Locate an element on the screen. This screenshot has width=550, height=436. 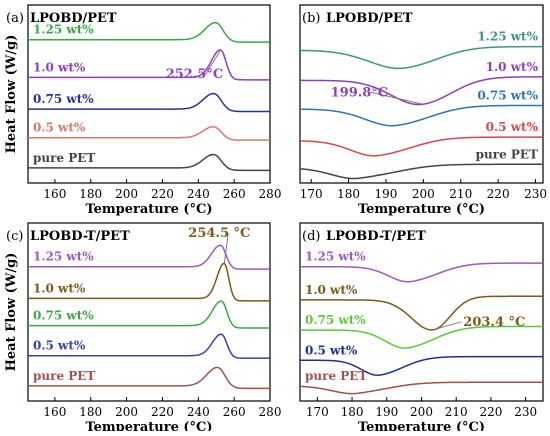
panel-label: (b) is located at coordinates (311, 18).